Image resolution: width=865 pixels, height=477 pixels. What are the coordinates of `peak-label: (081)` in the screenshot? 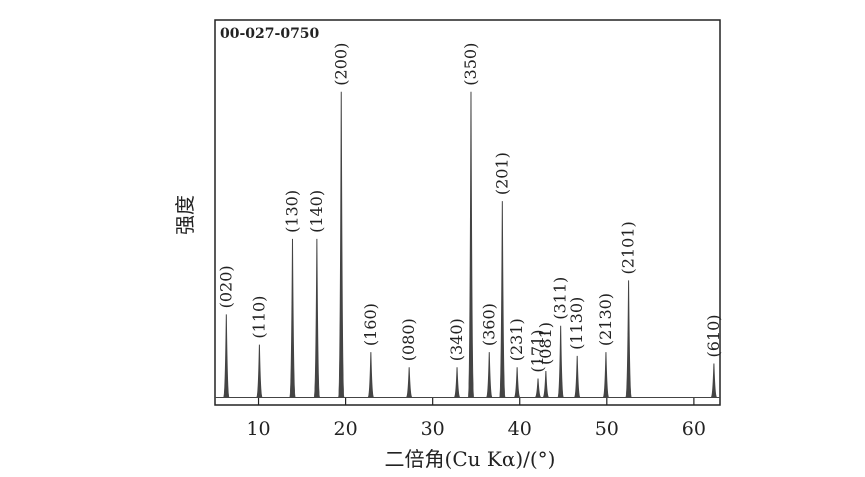 It's located at (545, 343).